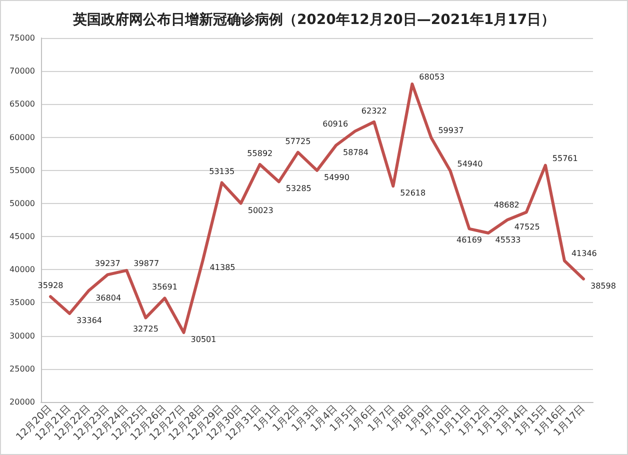  I want to click on y-tick-label: 40000, so click(22, 269).